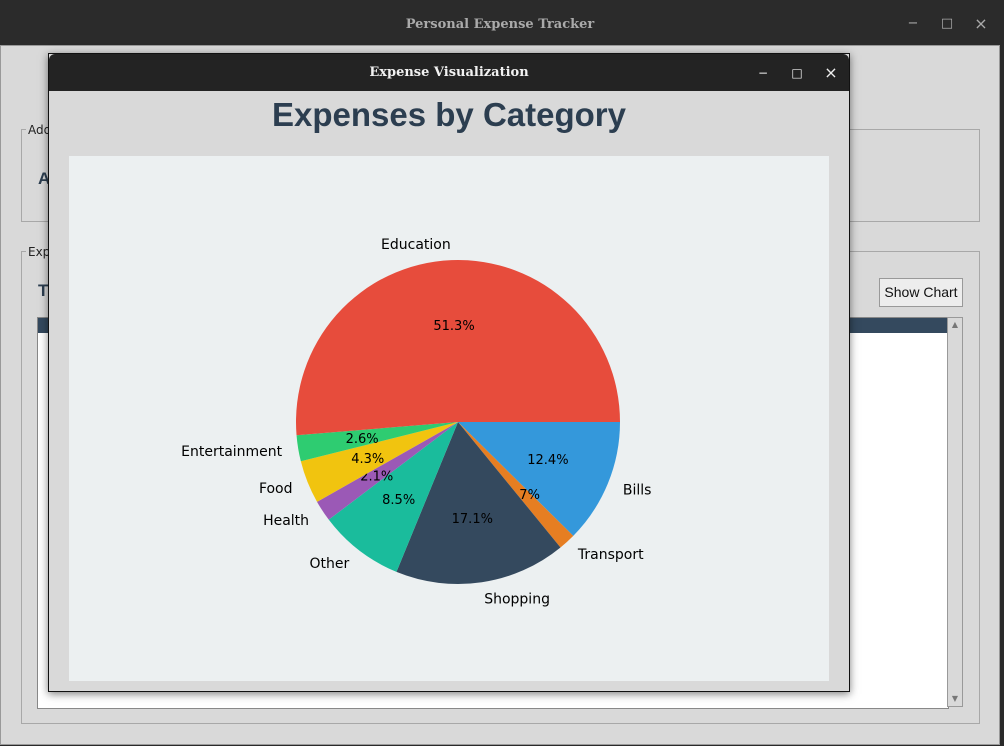 This screenshot has width=1004, height=746. I want to click on popup-titlebar: Expense Visualization − □ ×, so click(449, 72).